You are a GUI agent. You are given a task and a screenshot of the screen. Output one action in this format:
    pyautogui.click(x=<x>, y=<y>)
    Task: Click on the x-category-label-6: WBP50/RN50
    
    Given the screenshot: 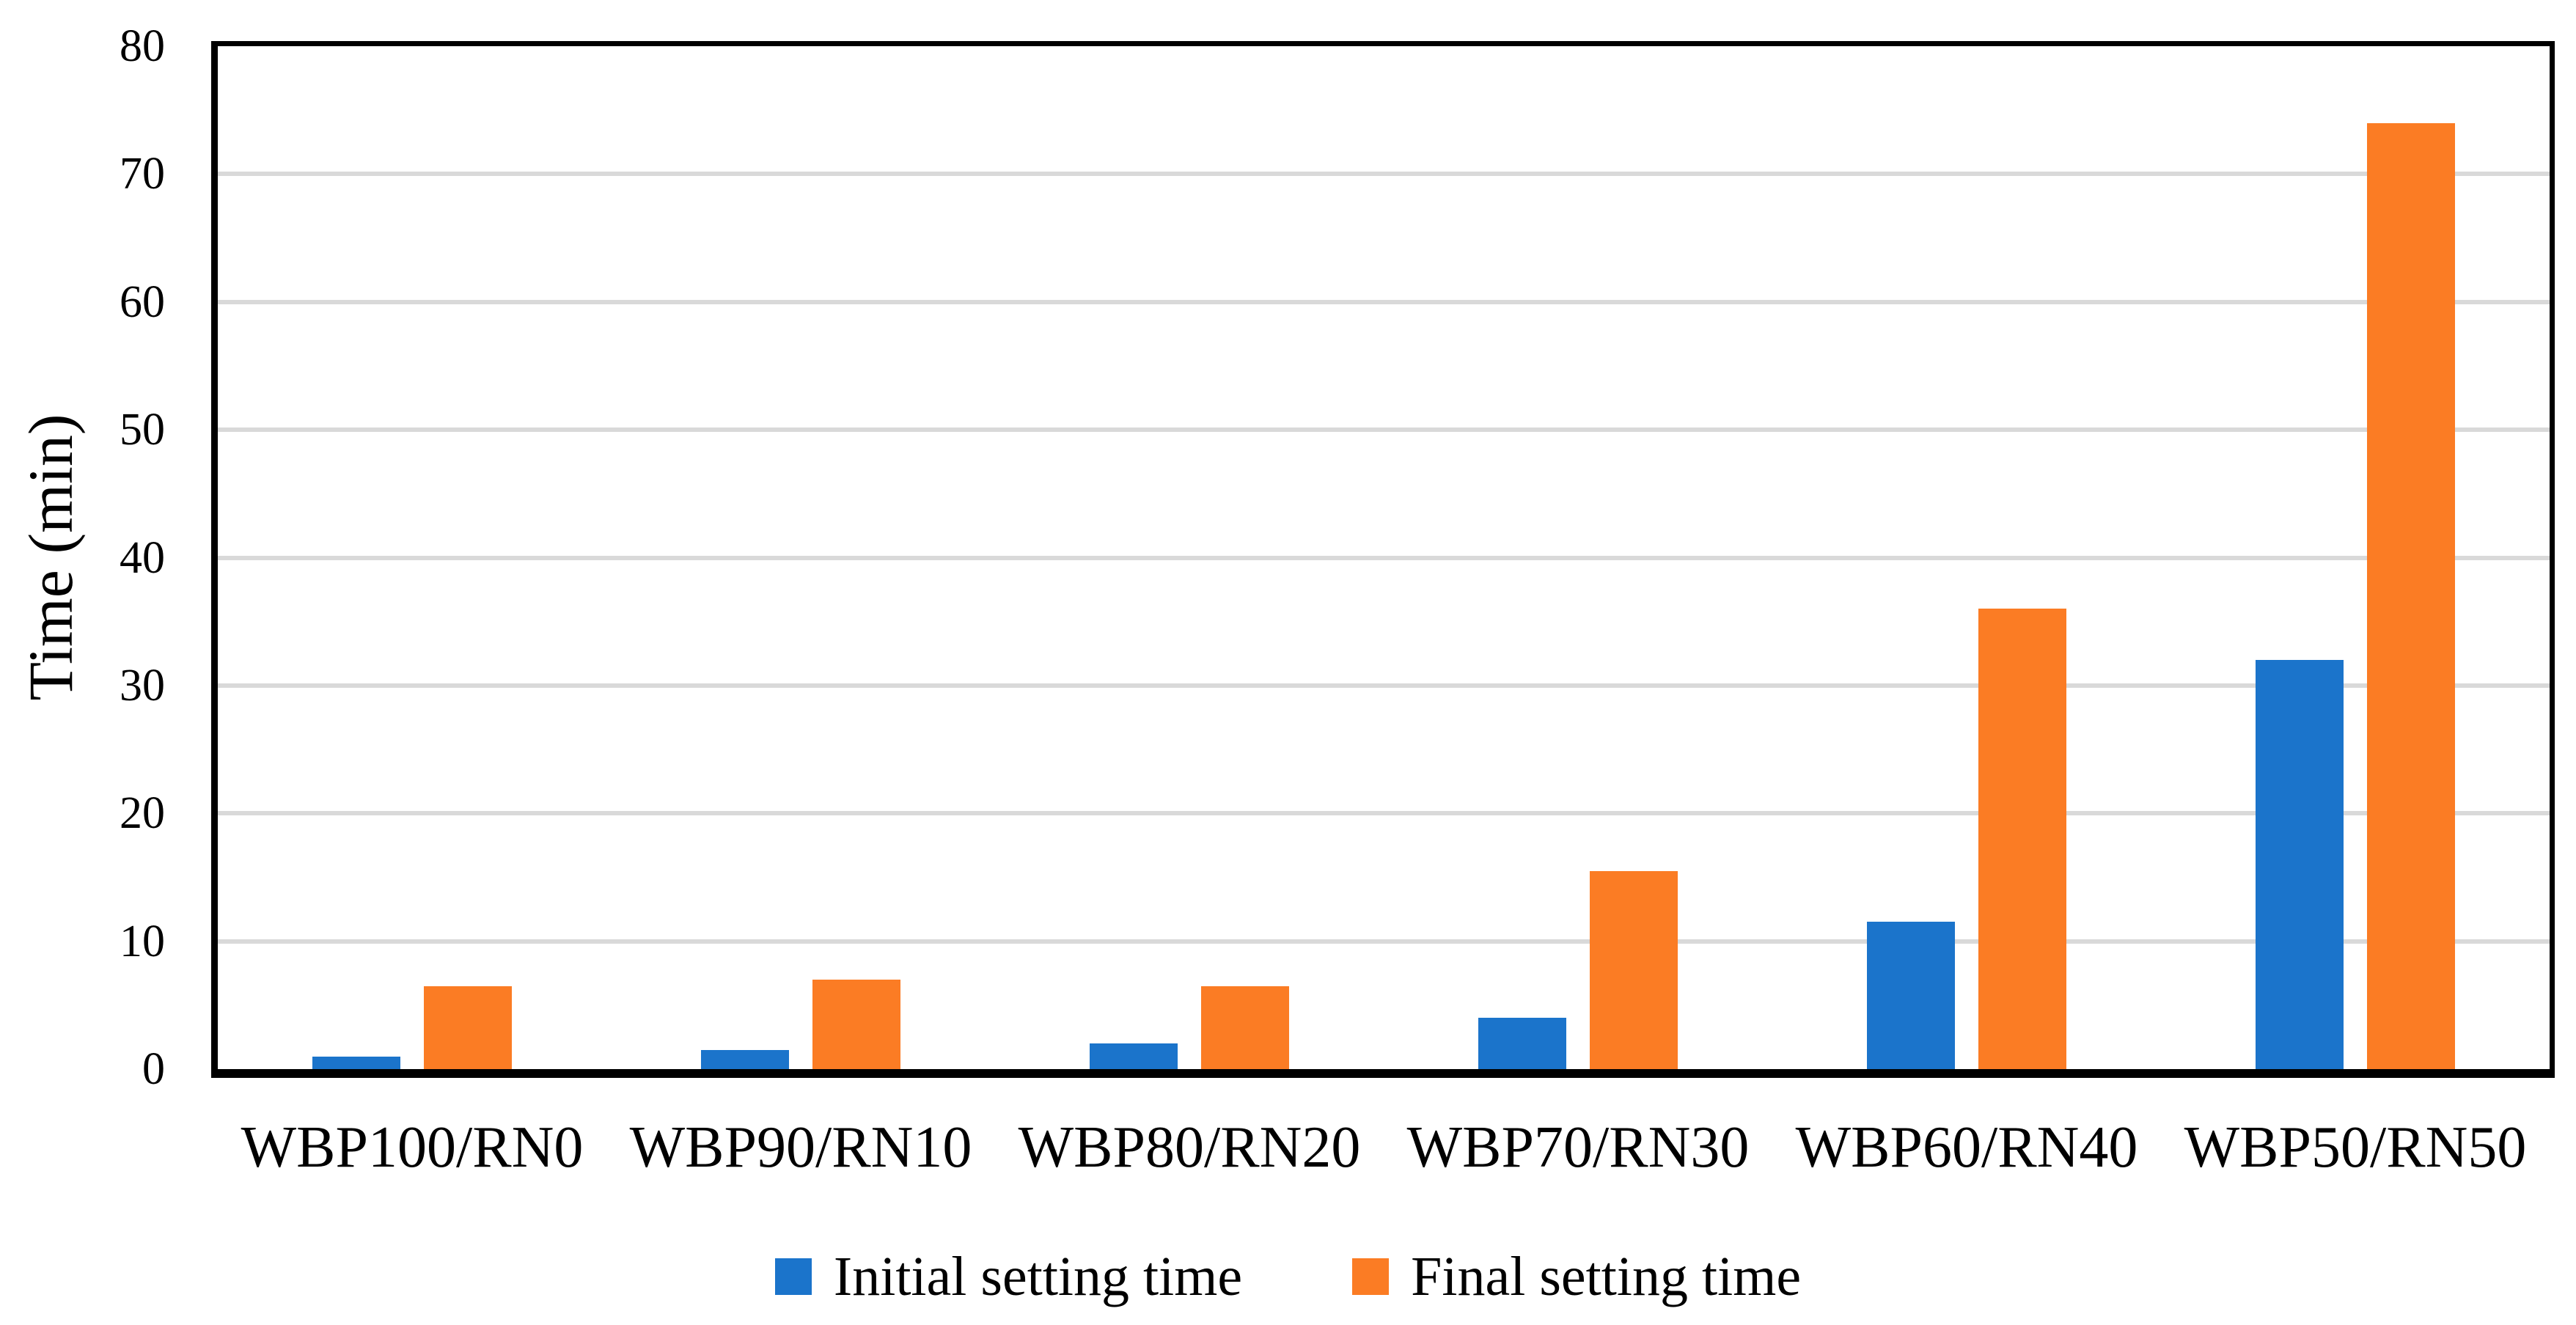 What is the action you would take?
    pyautogui.click(x=2356, y=1148)
    